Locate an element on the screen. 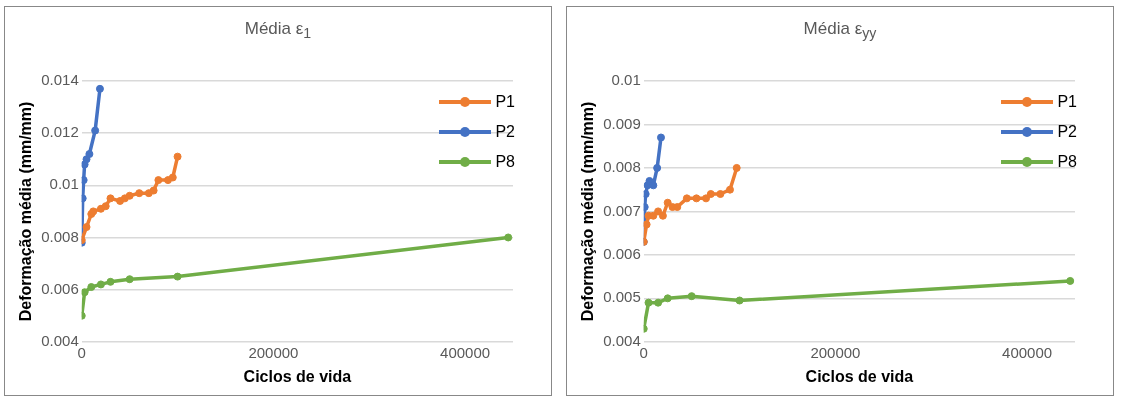 The height and width of the screenshot is (406, 1131). y-tick-label: 0.012 is located at coordinates (60, 132).